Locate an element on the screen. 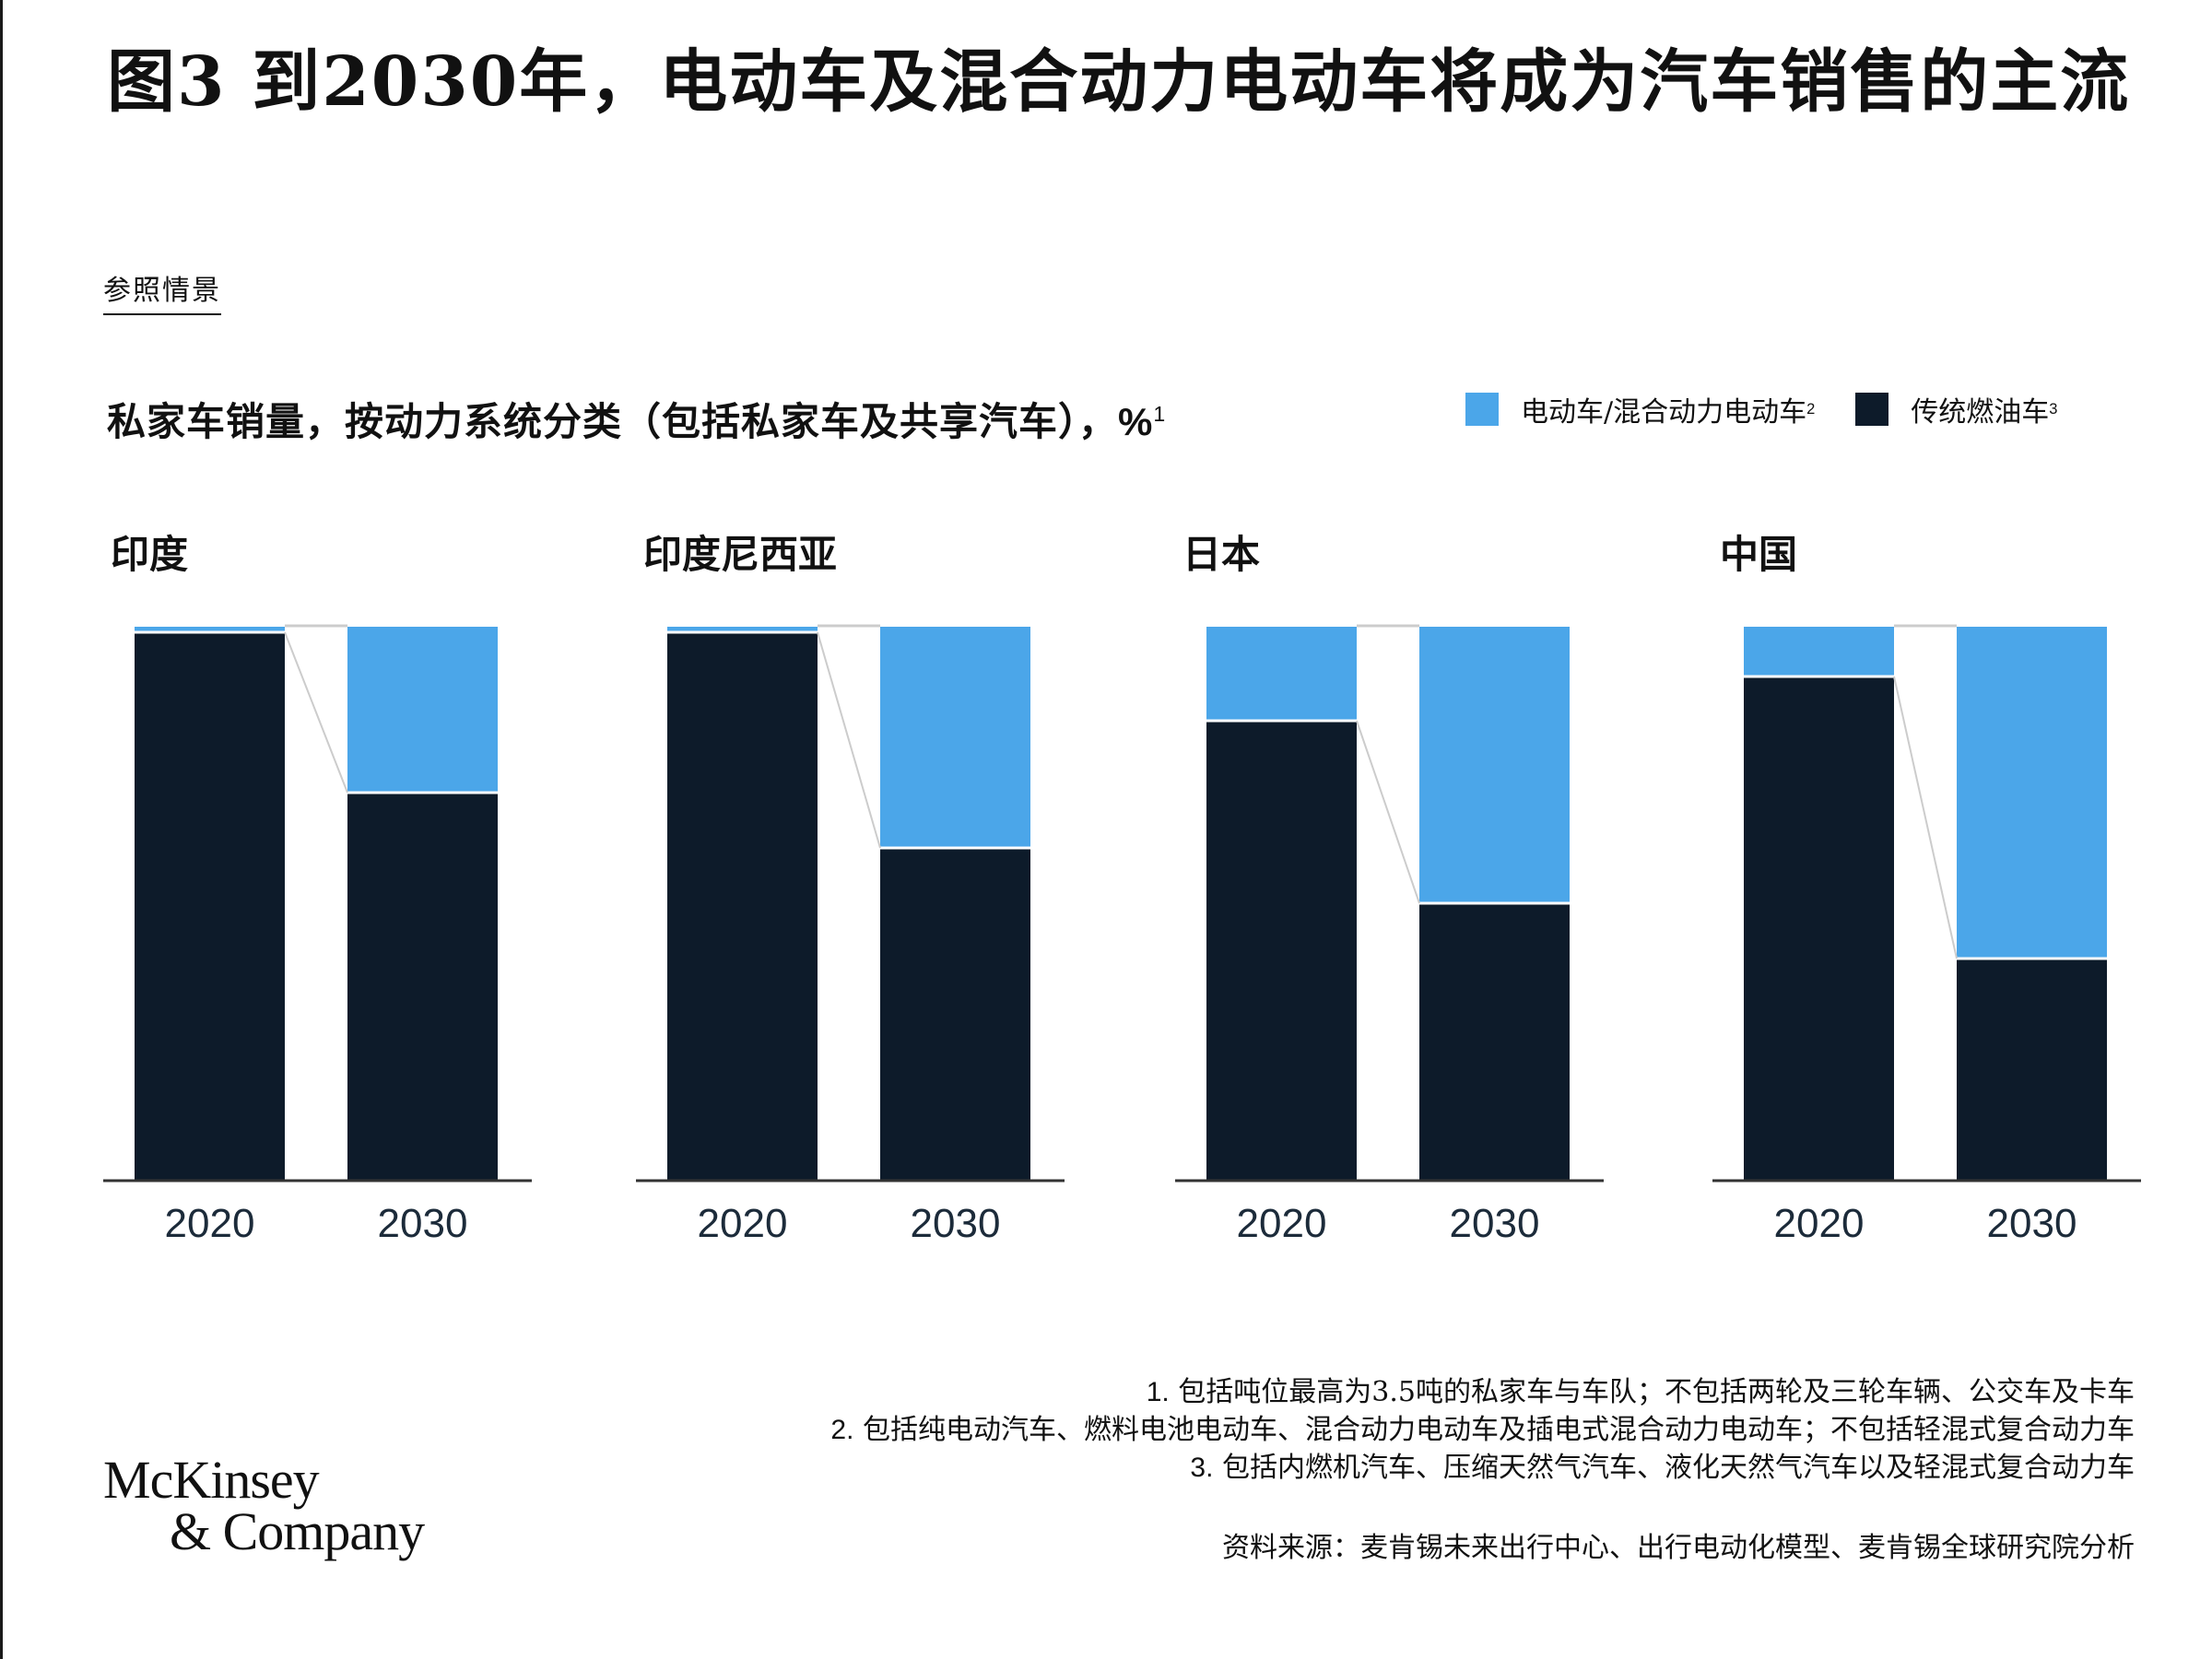 The height and width of the screenshot is (1659, 2212). footnote-3-text: 包括内燃机汽车、压缩天然气汽车、液化天然气汽车以及轻混式复合动力车 is located at coordinates (1678, 1468).